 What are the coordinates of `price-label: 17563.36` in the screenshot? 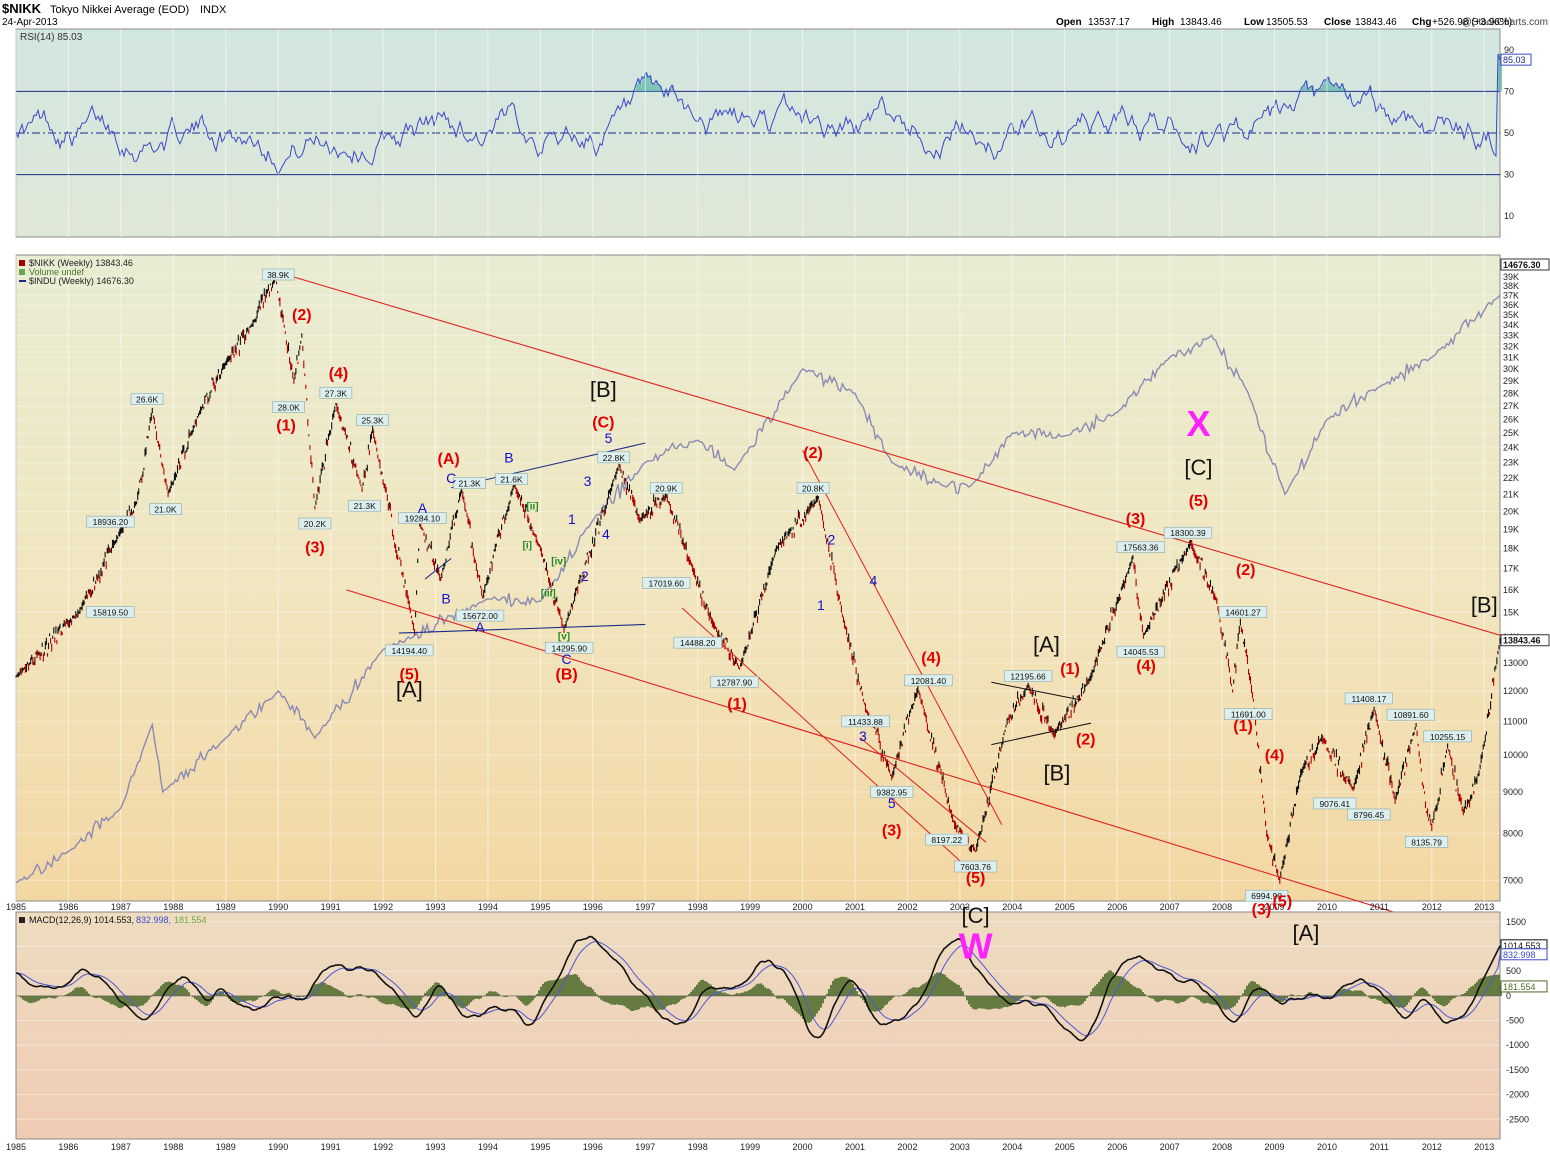 It's located at (1141, 548).